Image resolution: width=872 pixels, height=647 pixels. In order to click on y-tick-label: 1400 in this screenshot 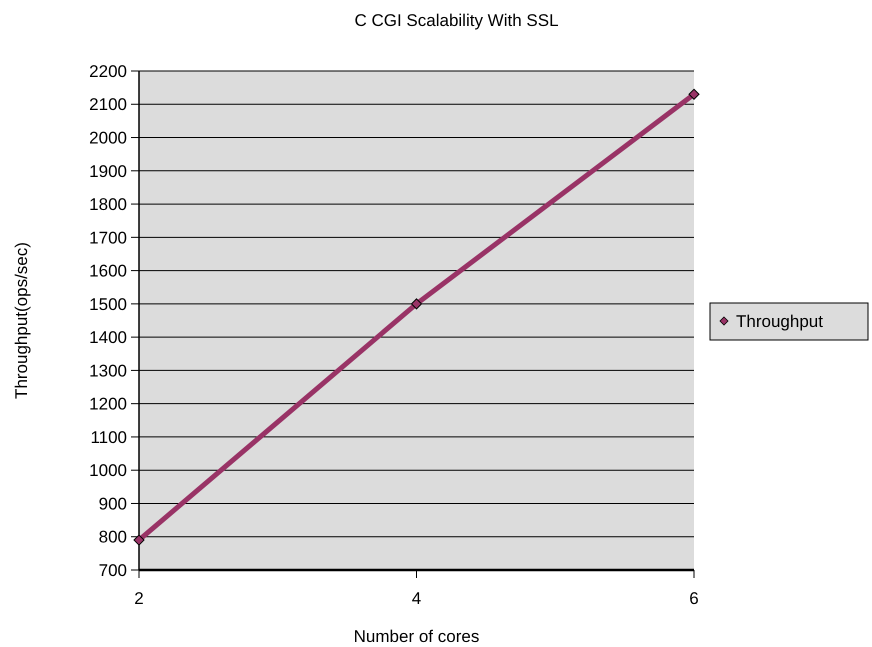, I will do `click(108, 338)`.